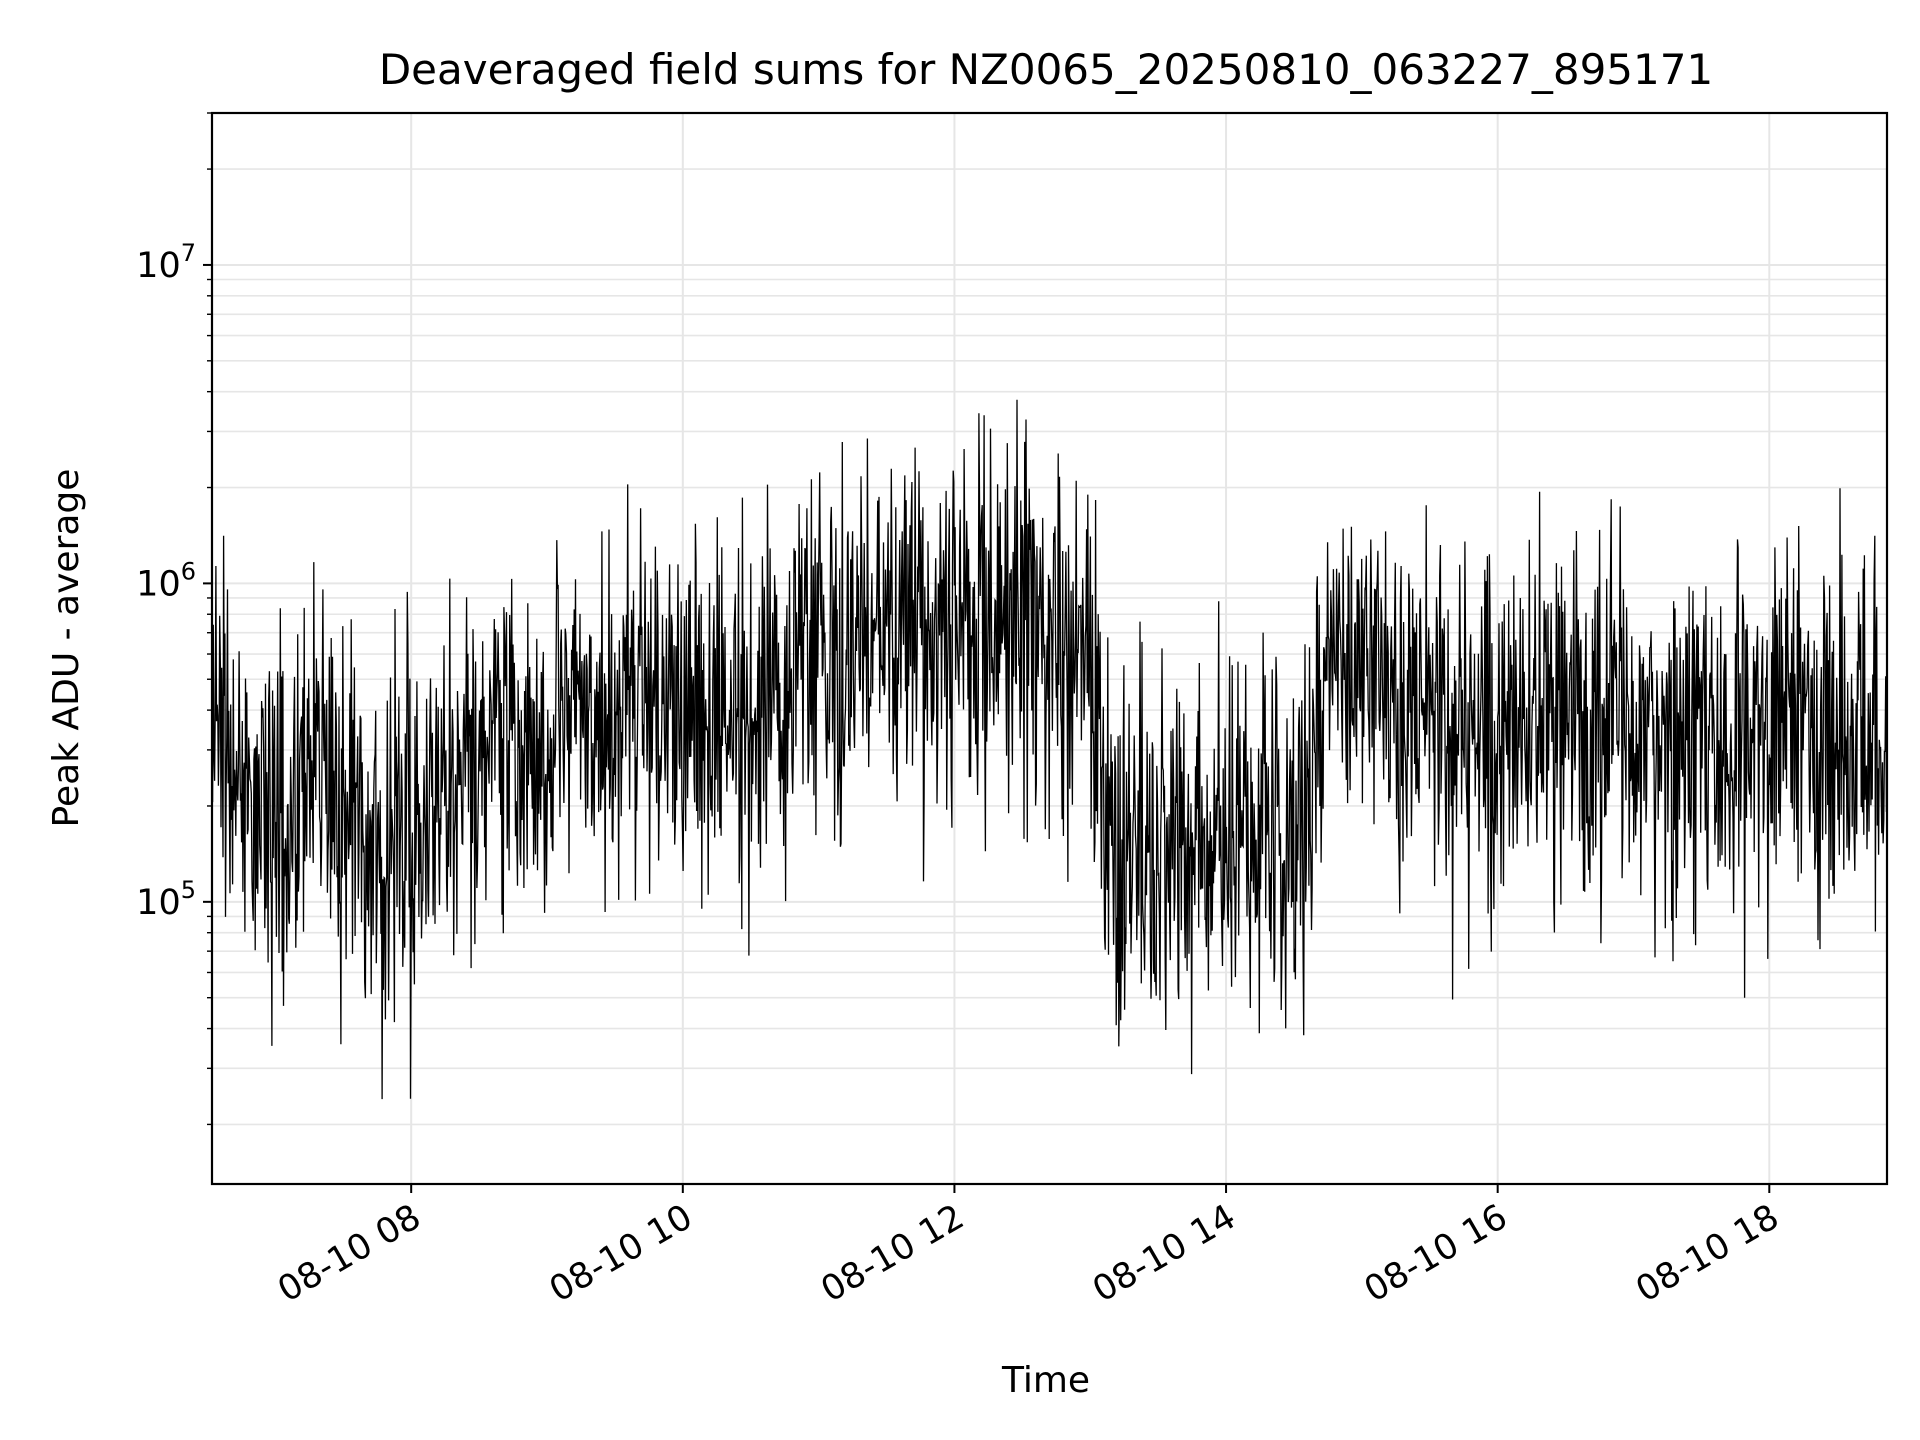  What do you see at coordinates (621, 1253) in the screenshot?
I see `x-tick-label: 08-10 10` at bounding box center [621, 1253].